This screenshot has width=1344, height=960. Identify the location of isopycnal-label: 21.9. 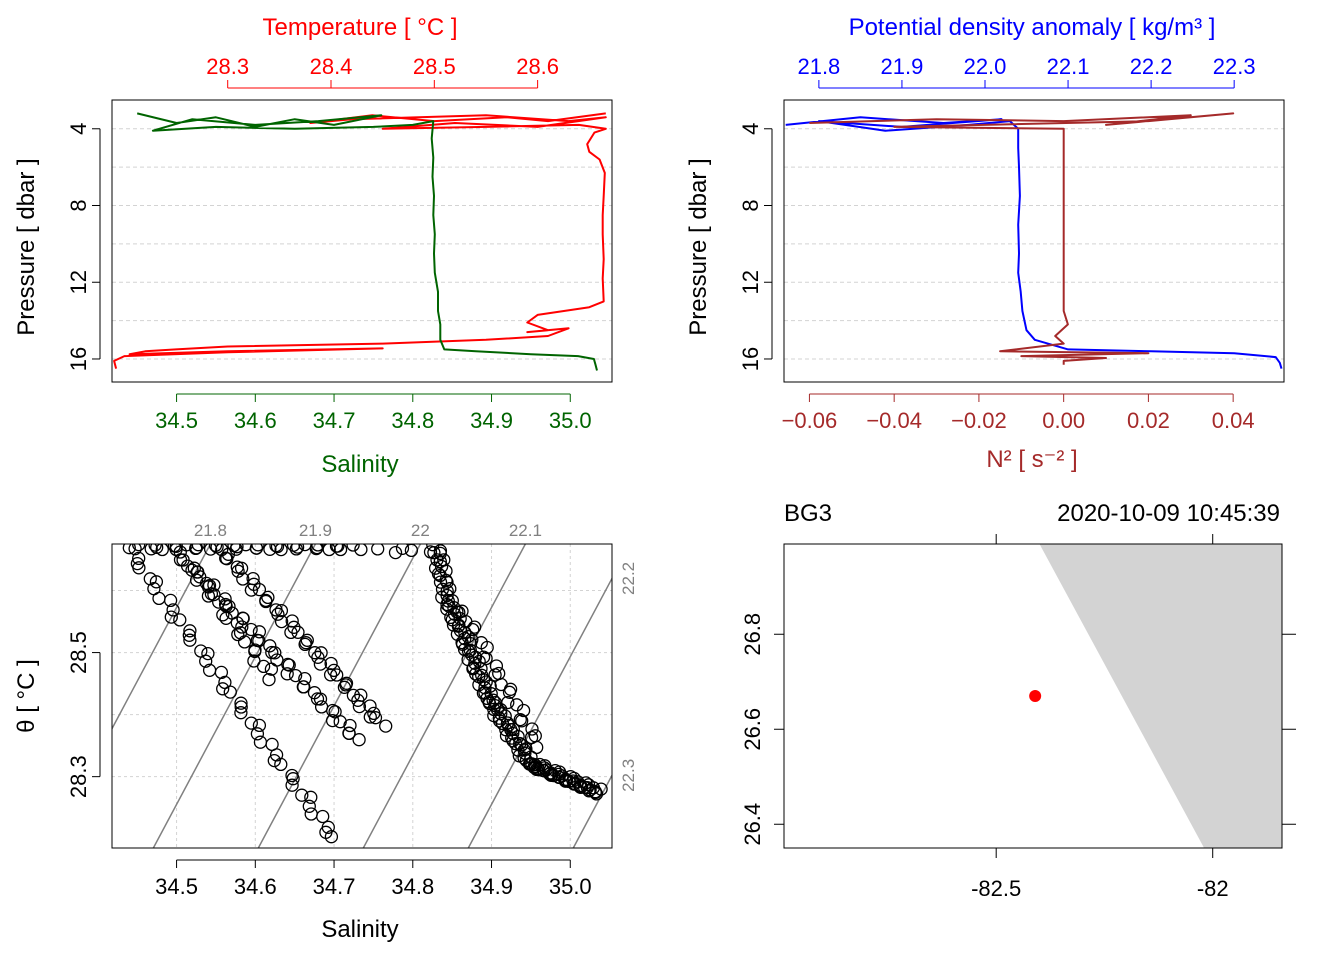
(315, 530).